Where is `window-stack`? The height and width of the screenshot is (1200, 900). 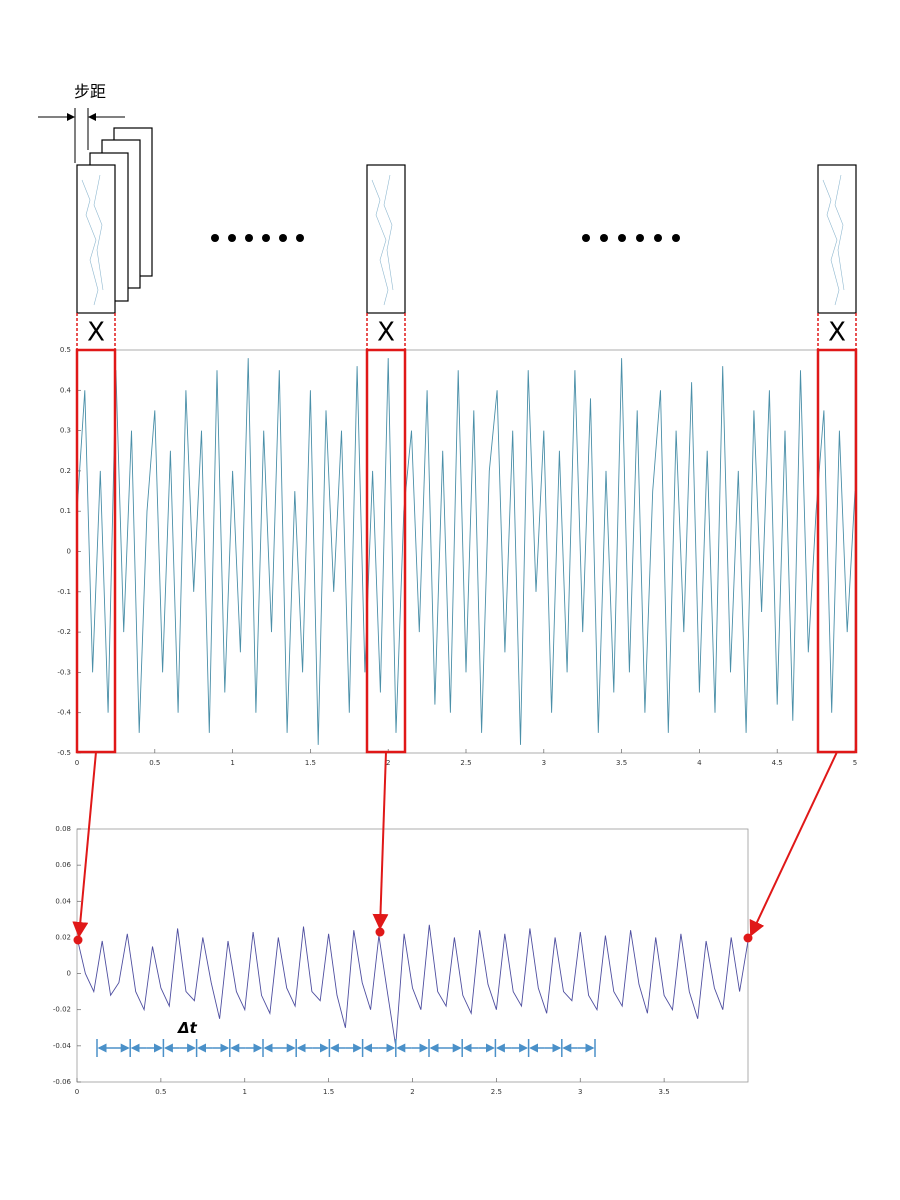 window-stack is located at coordinates (466, 220).